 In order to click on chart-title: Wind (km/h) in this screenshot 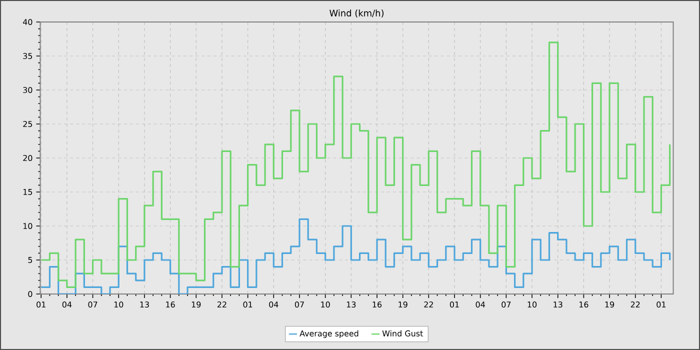, I will do `click(357, 14)`.